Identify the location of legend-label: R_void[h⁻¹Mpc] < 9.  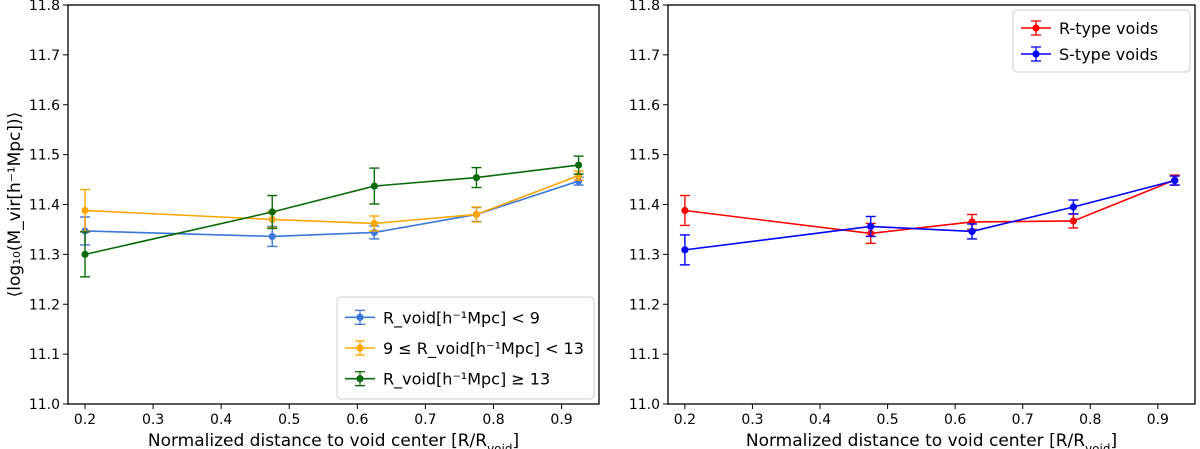
(461, 318).